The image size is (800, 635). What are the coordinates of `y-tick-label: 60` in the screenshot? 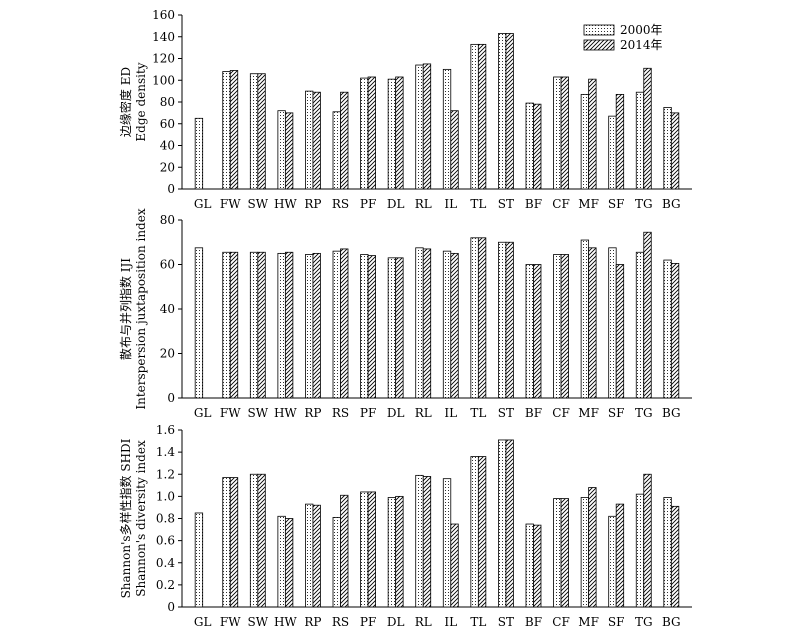 It's located at (167, 265).